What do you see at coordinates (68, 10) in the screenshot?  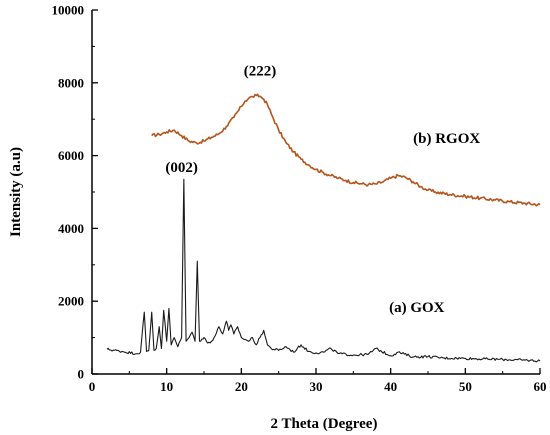 I see `y-tick-label-10000: 10000` at bounding box center [68, 10].